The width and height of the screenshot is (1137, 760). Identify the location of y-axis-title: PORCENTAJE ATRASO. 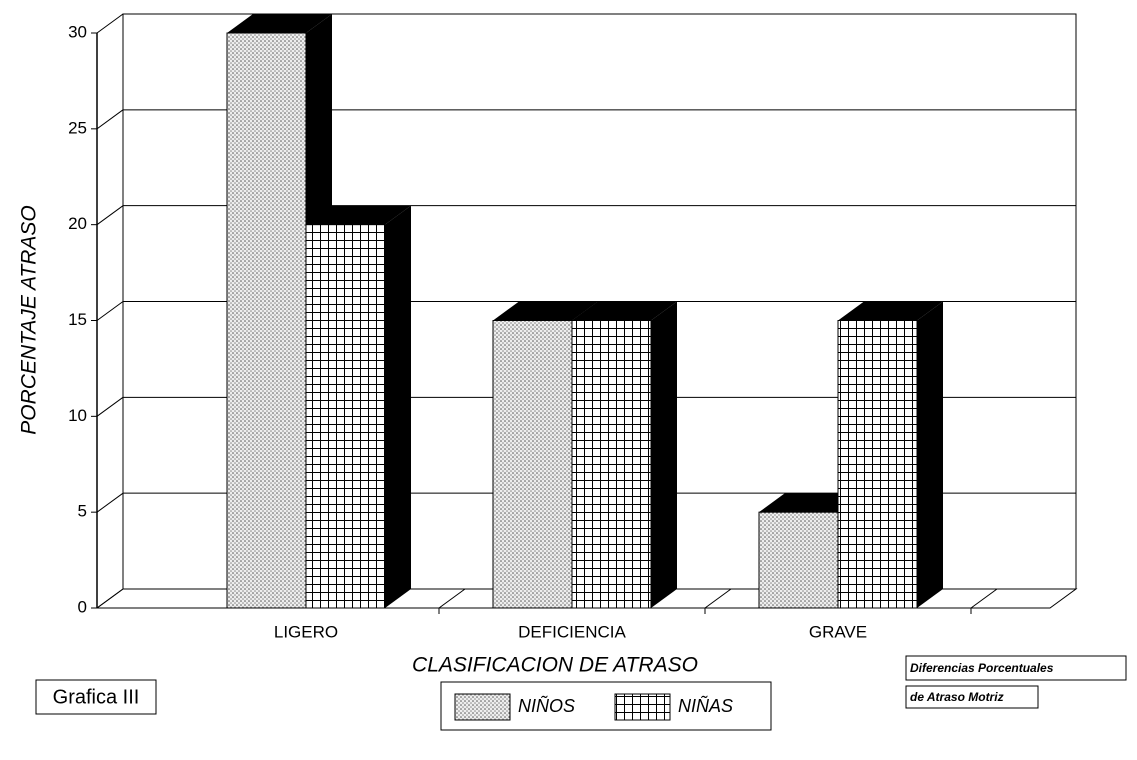
(29, 319).